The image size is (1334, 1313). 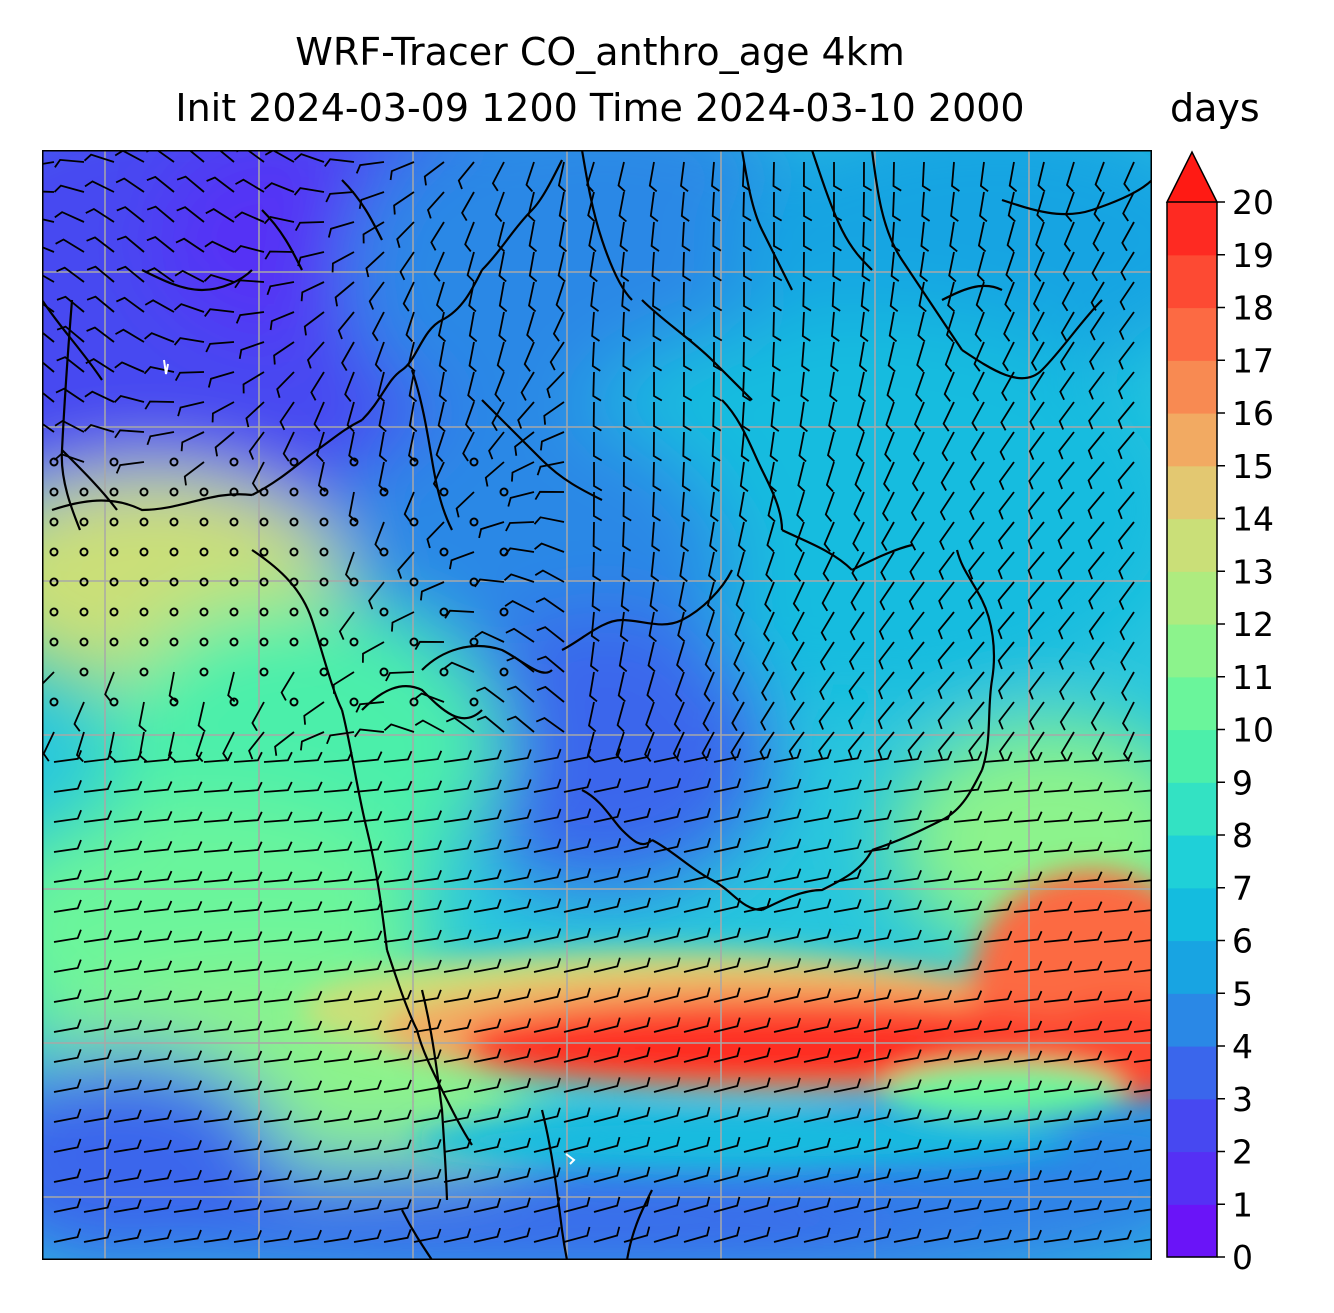 I want to click on colorbar-units-label: days, so click(x=1215, y=108).